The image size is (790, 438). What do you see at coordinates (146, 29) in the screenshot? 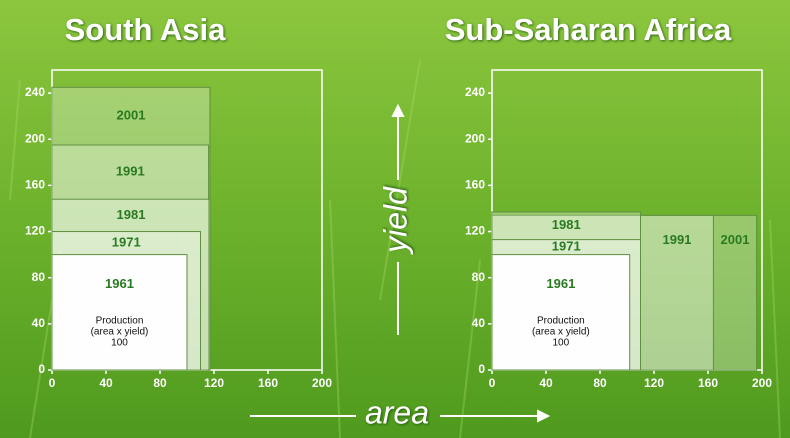
I see `panel-title: South Asia` at bounding box center [146, 29].